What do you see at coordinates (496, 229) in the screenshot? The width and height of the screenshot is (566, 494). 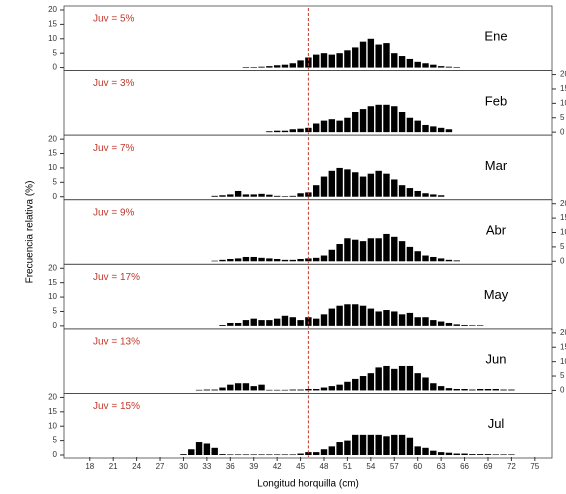 I see `panel-label: Abr` at bounding box center [496, 229].